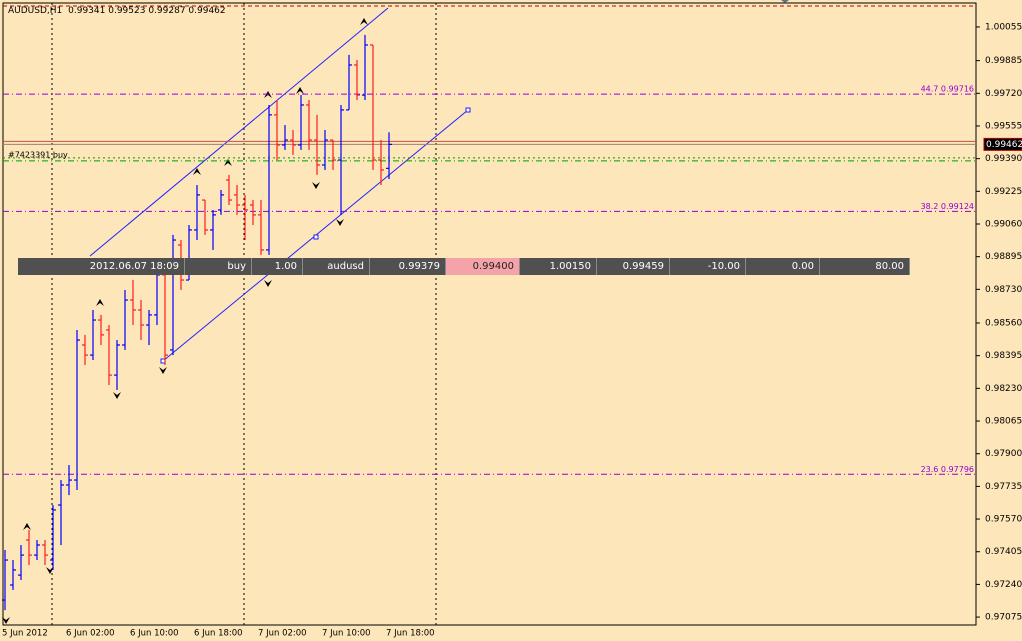 The image size is (1022, 641). Describe the element at coordinates (1003, 389) in the screenshot. I see `y-tick-label: 0.98230` at that location.